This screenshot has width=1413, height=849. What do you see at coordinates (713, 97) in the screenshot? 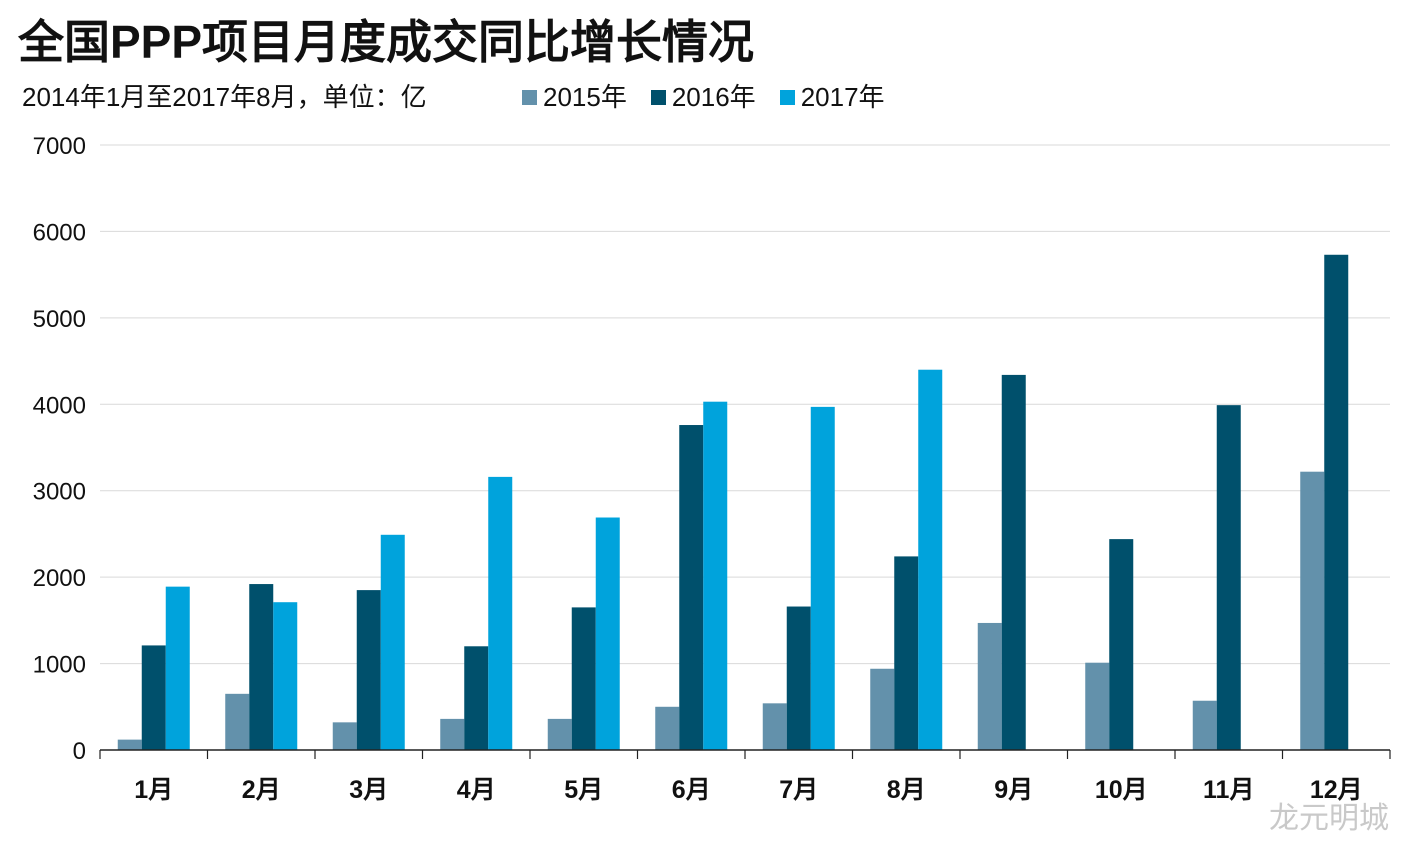
I see `legend-label: 2016年` at bounding box center [713, 97].